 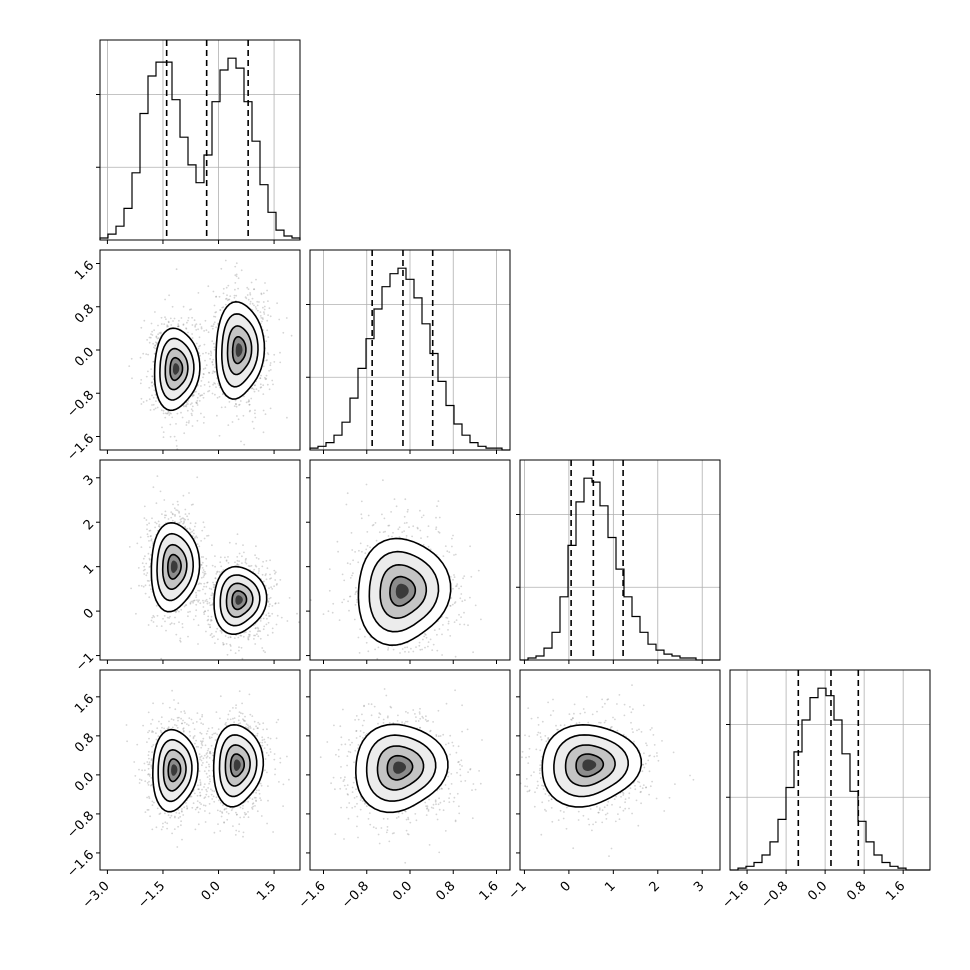 I want to click on y-tick-label: −1.6, so click(x=80, y=447).